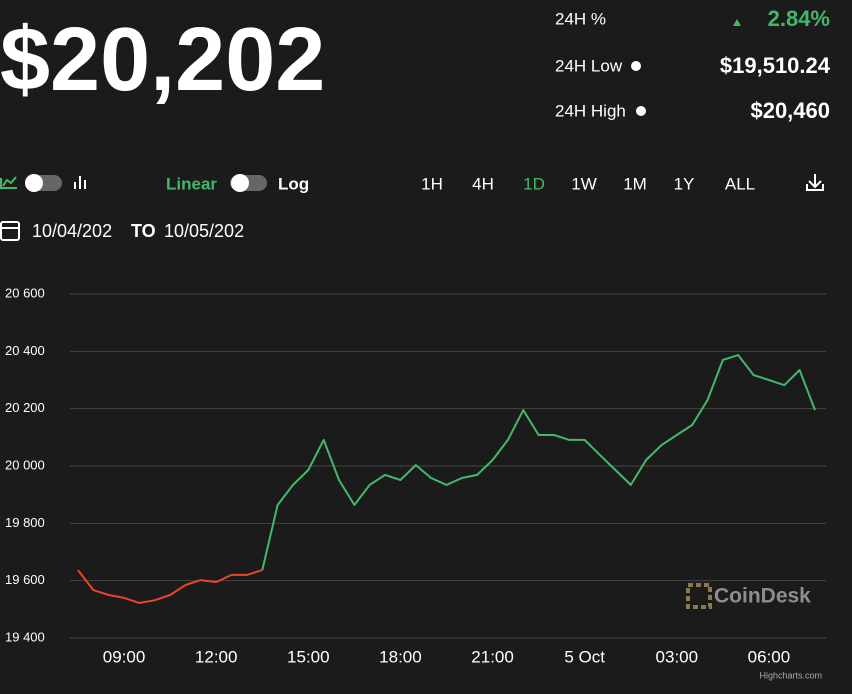  Describe the element at coordinates (80, 182) in the screenshot. I see `candle-icon` at that location.